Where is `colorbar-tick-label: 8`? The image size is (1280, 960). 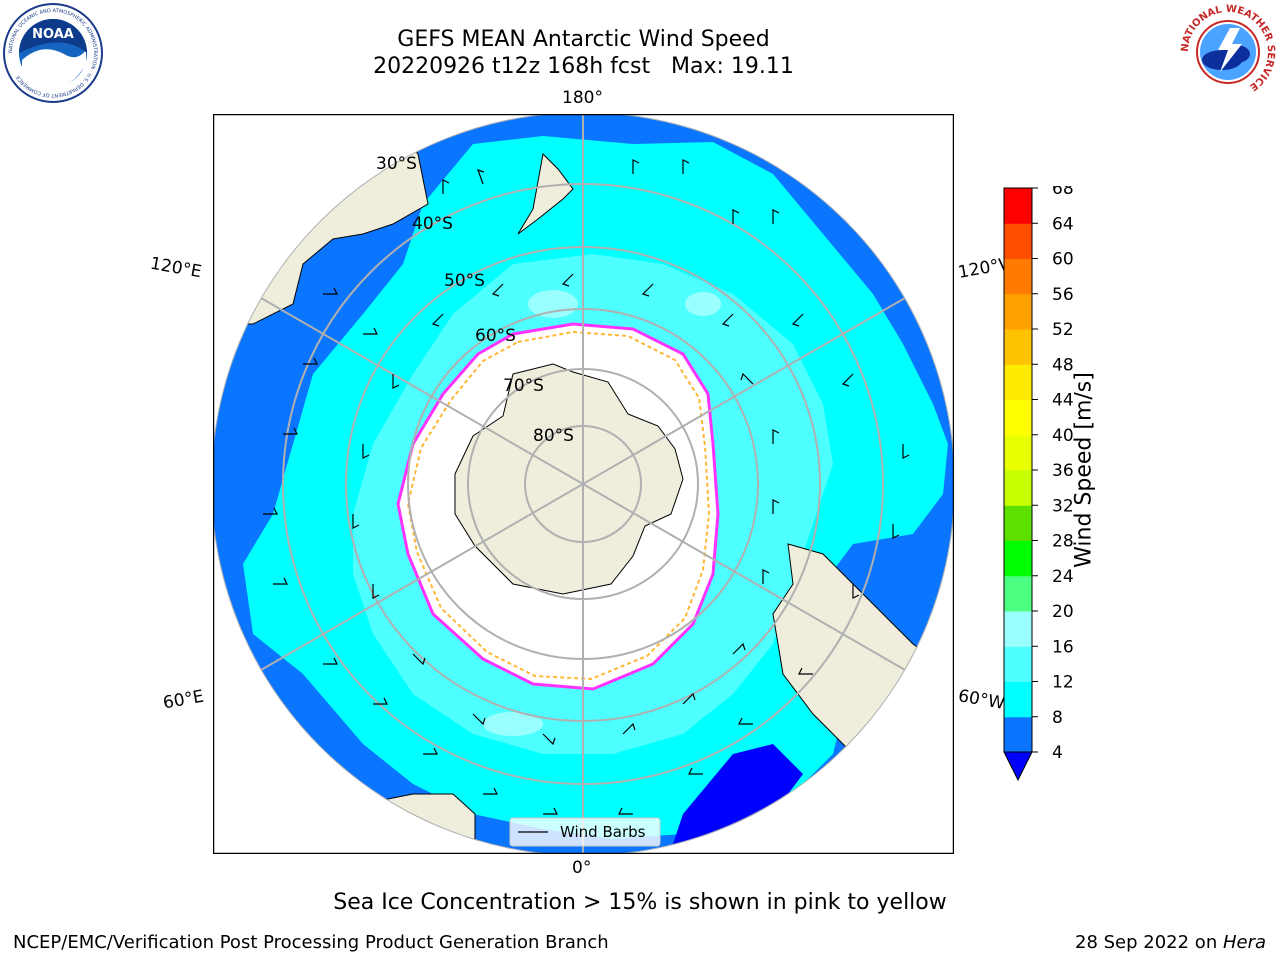
colorbar-tick-label: 8 is located at coordinates (1057, 718).